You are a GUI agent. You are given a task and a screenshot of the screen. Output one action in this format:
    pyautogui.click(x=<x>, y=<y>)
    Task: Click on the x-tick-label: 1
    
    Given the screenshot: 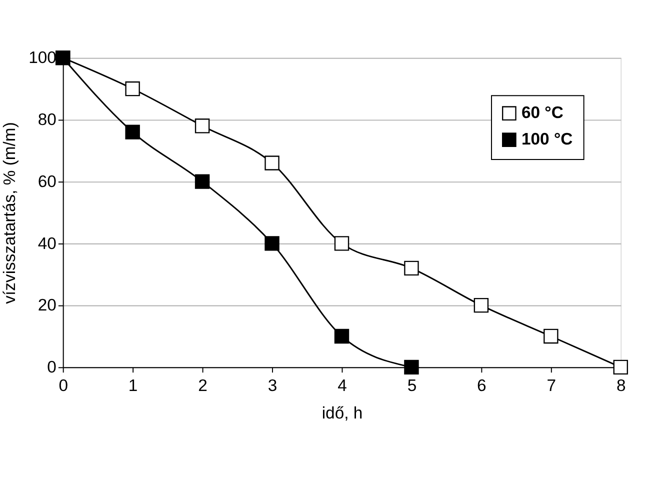 What is the action you would take?
    pyautogui.click(x=133, y=386)
    